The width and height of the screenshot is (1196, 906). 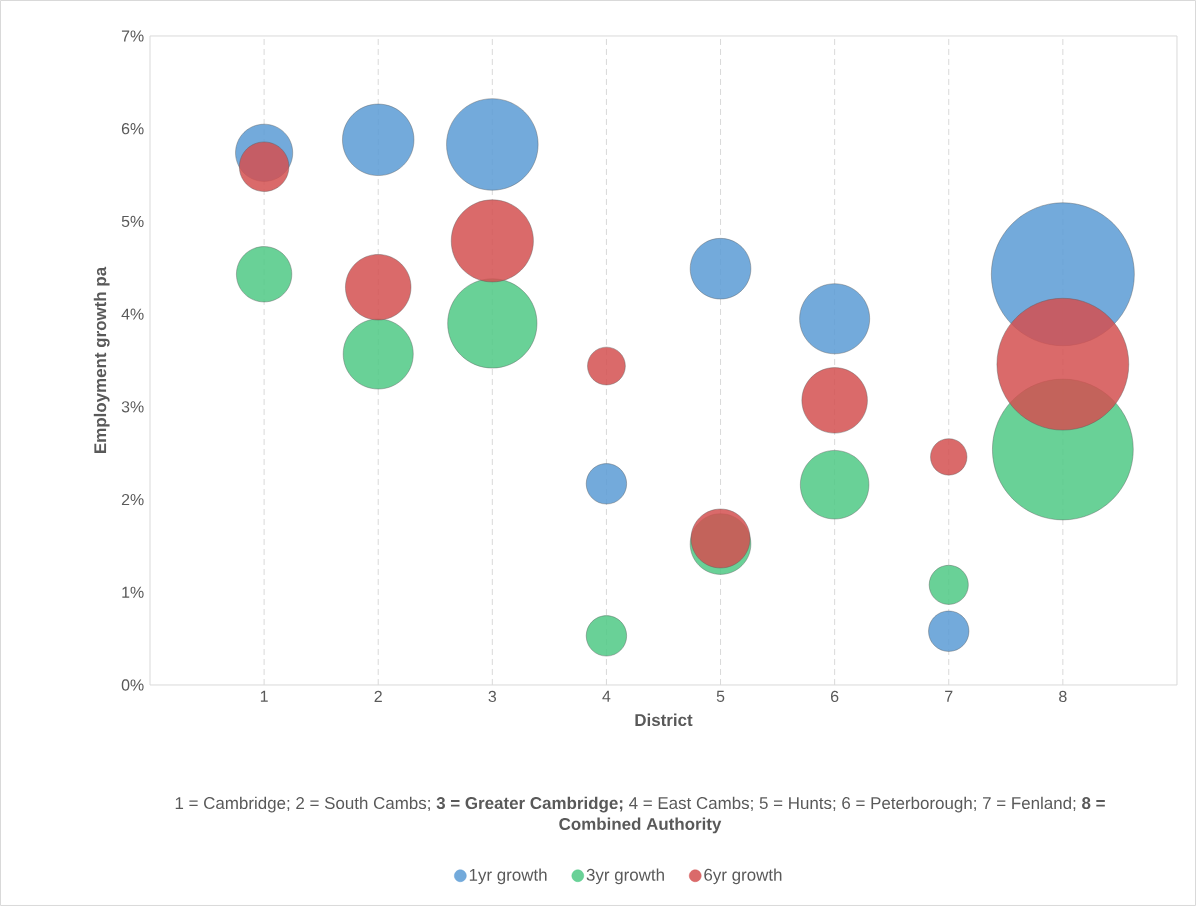 What do you see at coordinates (743, 876) in the screenshot?
I see `legend-label: 6yr growth` at bounding box center [743, 876].